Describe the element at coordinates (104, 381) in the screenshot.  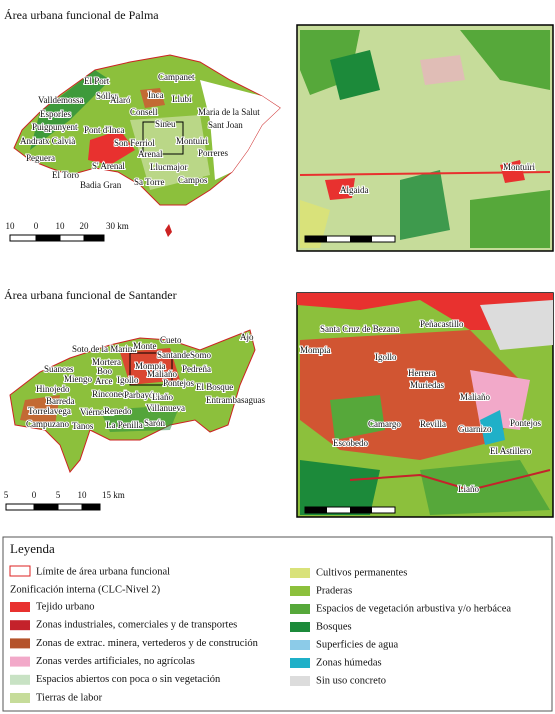
I see `place-label: Arce` at that location.